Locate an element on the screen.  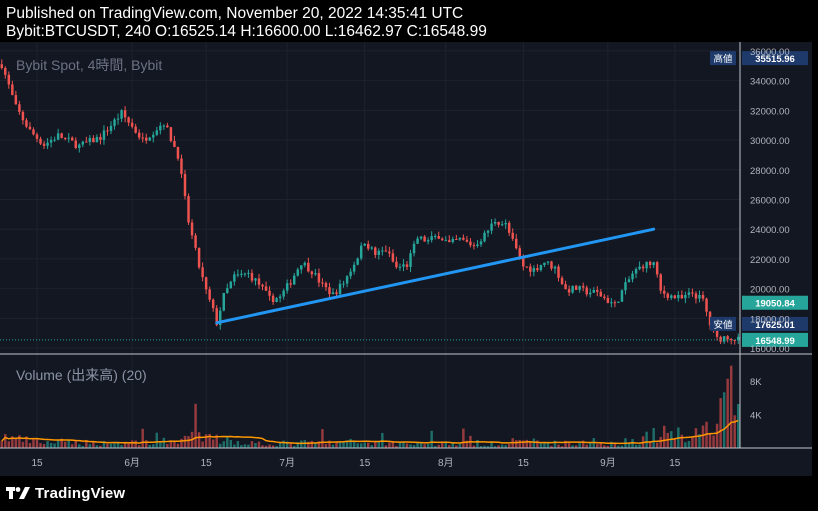
price-tick-label: 36000.00 is located at coordinates (770, 52).